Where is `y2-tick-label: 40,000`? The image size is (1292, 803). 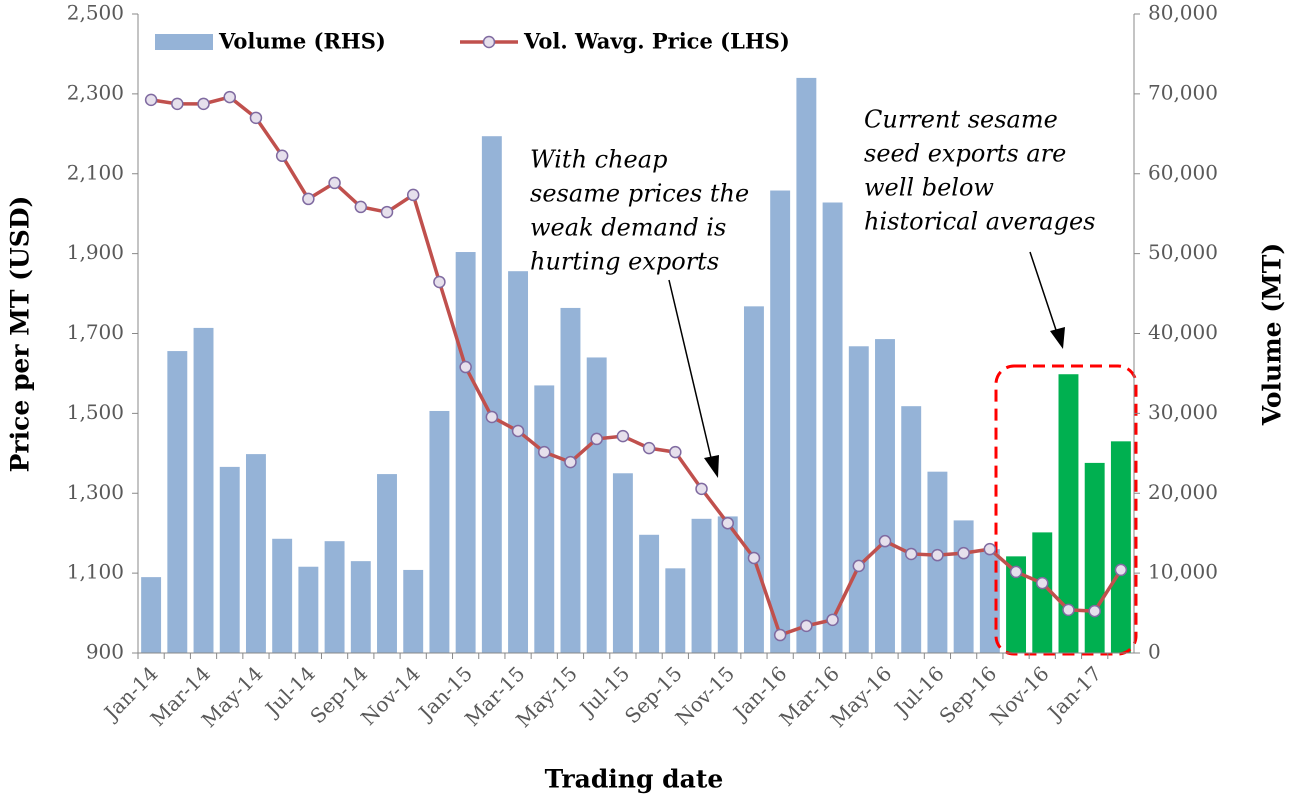 y2-tick-label: 40,000 is located at coordinates (1183, 332).